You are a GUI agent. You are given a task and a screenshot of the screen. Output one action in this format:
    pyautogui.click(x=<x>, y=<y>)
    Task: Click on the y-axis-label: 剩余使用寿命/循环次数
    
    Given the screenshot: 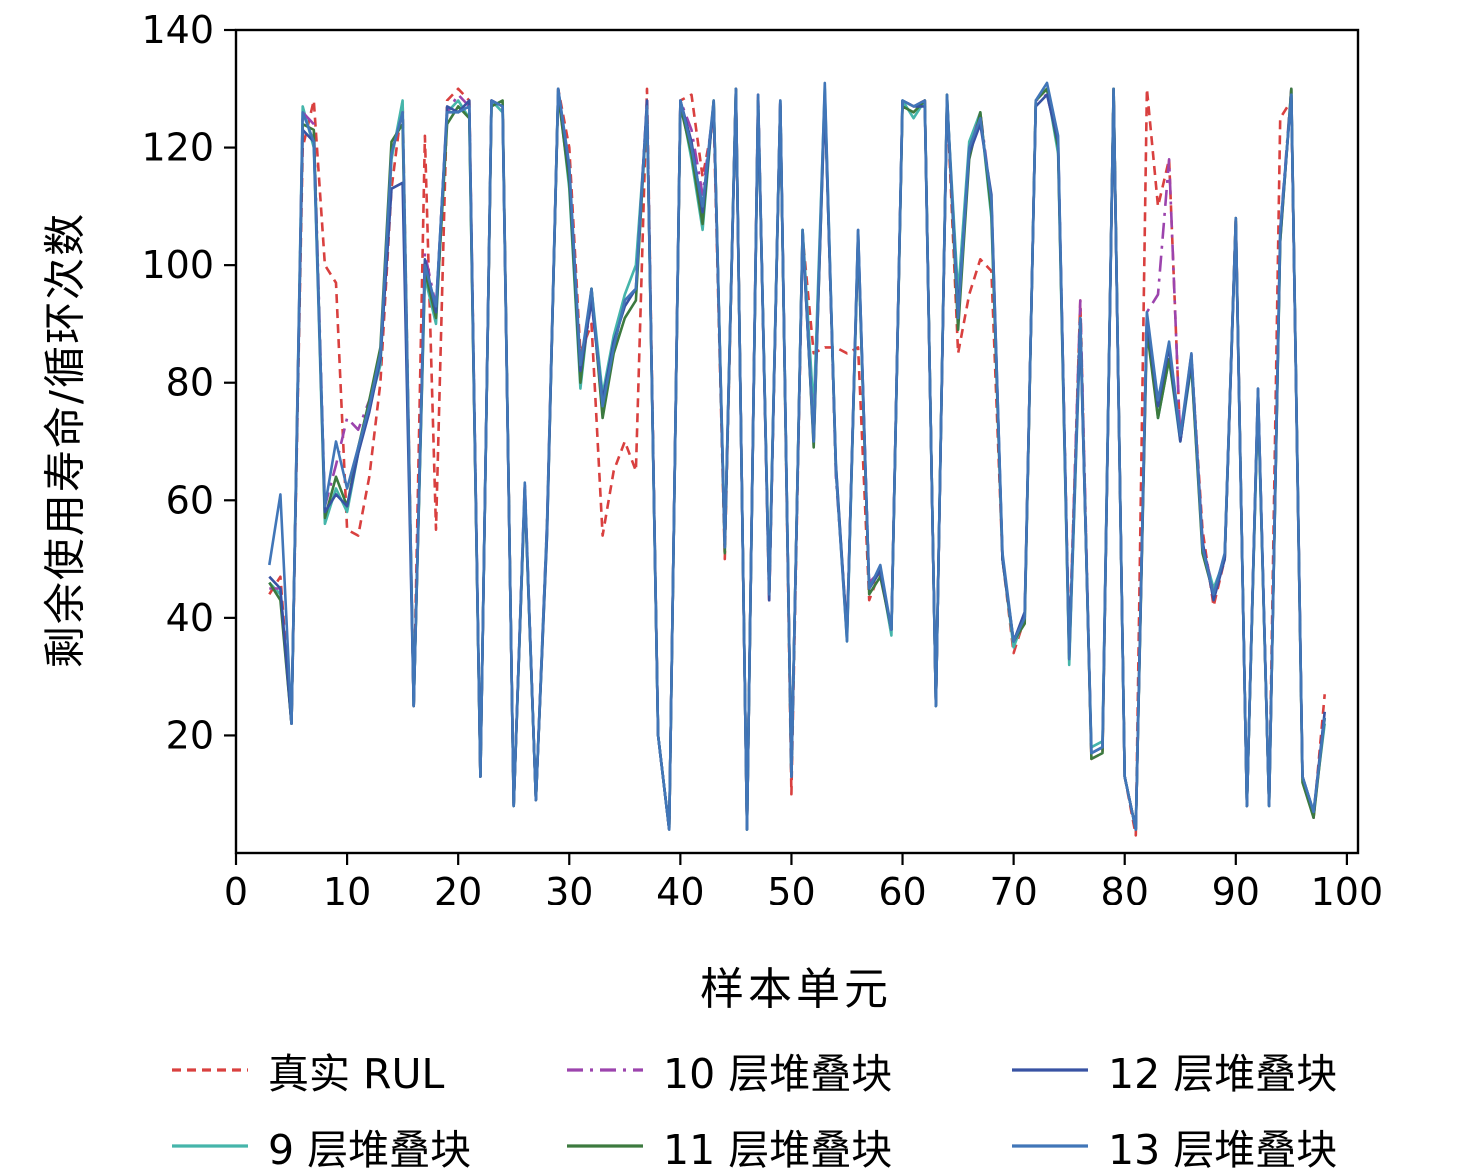 What is the action you would take?
    pyautogui.click(x=65, y=440)
    